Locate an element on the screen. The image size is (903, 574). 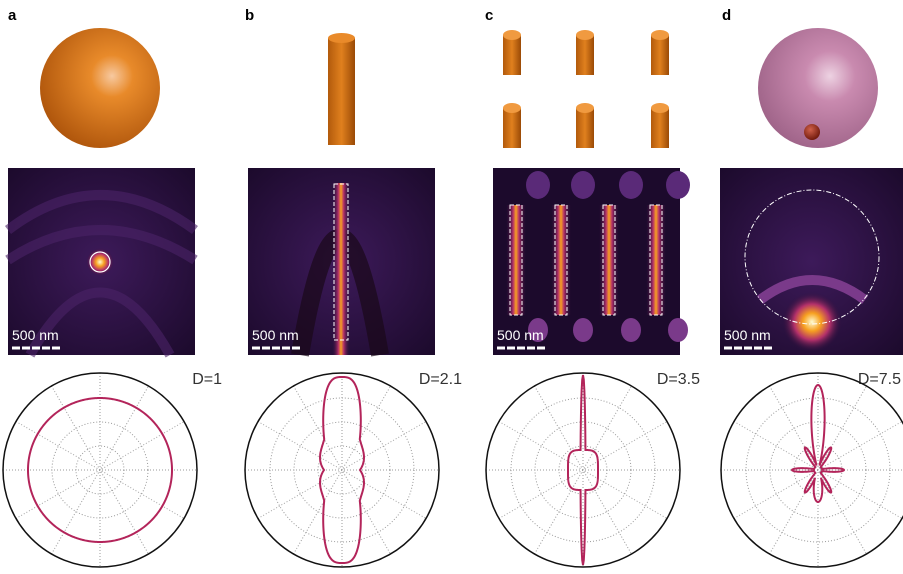
panel-label: b is located at coordinates (249, 15).